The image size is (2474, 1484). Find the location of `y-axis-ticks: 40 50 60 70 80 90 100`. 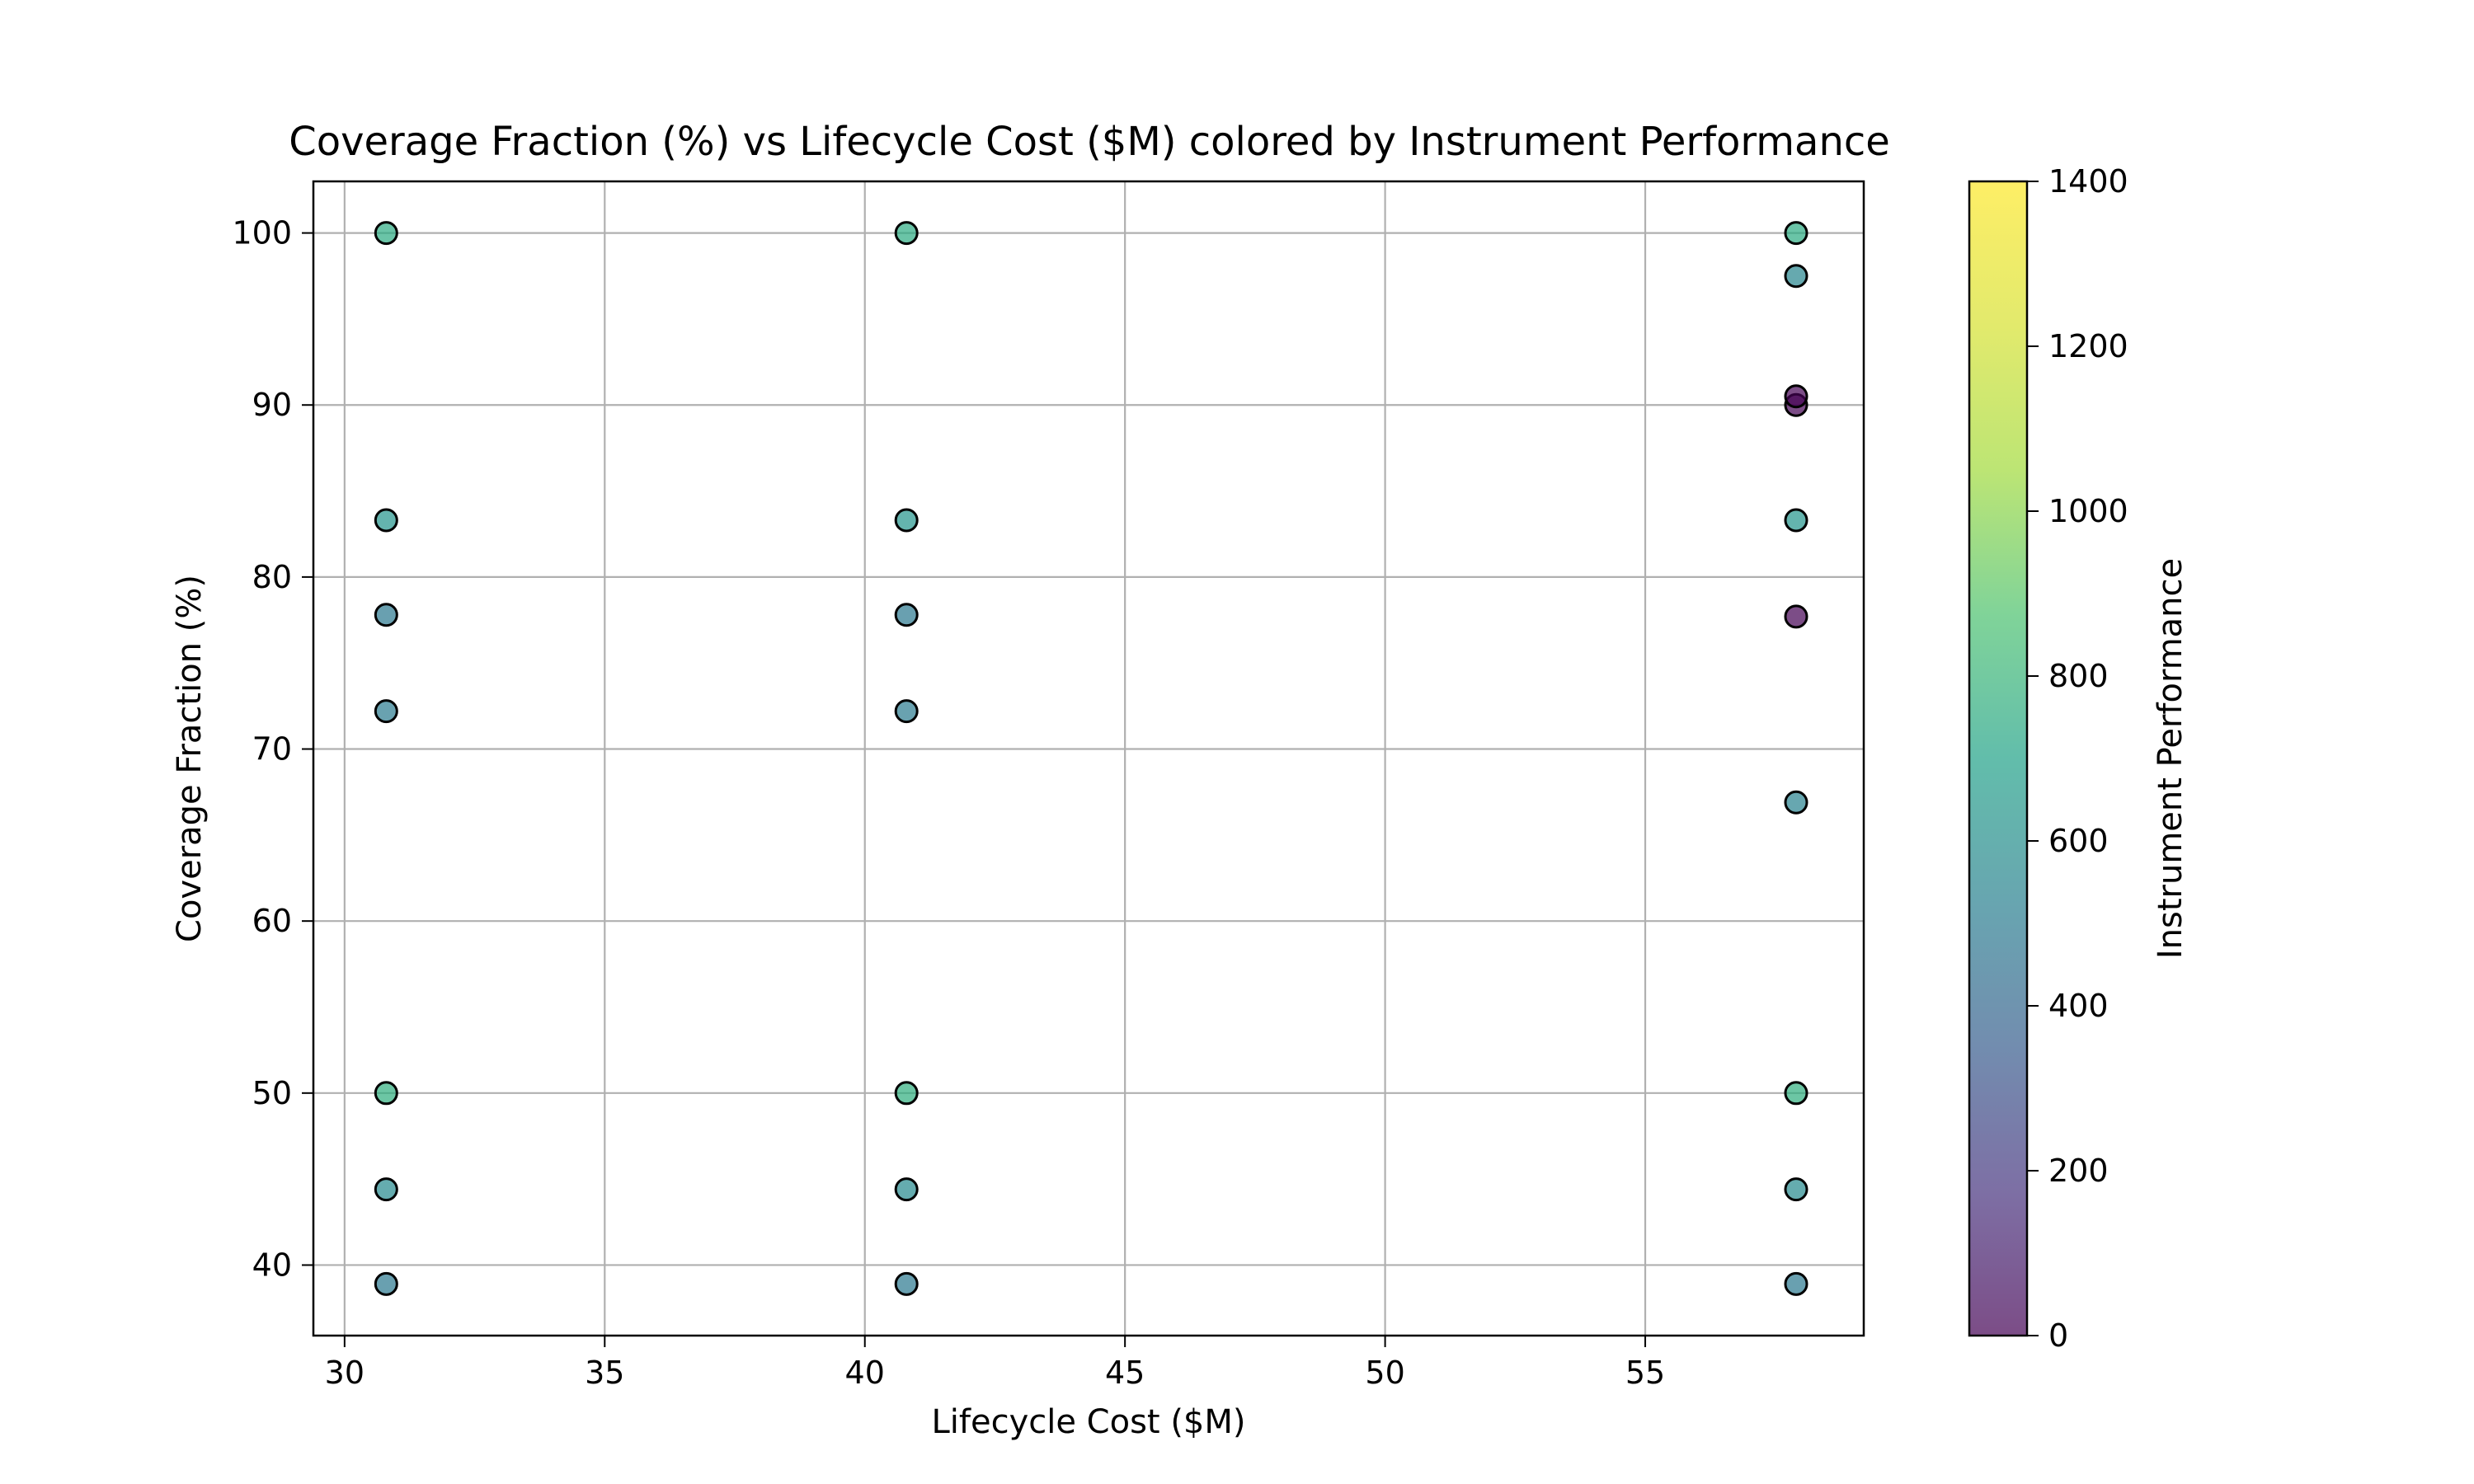

y-axis-ticks: 40 50 60 70 80 90 100 is located at coordinates (272, 749).